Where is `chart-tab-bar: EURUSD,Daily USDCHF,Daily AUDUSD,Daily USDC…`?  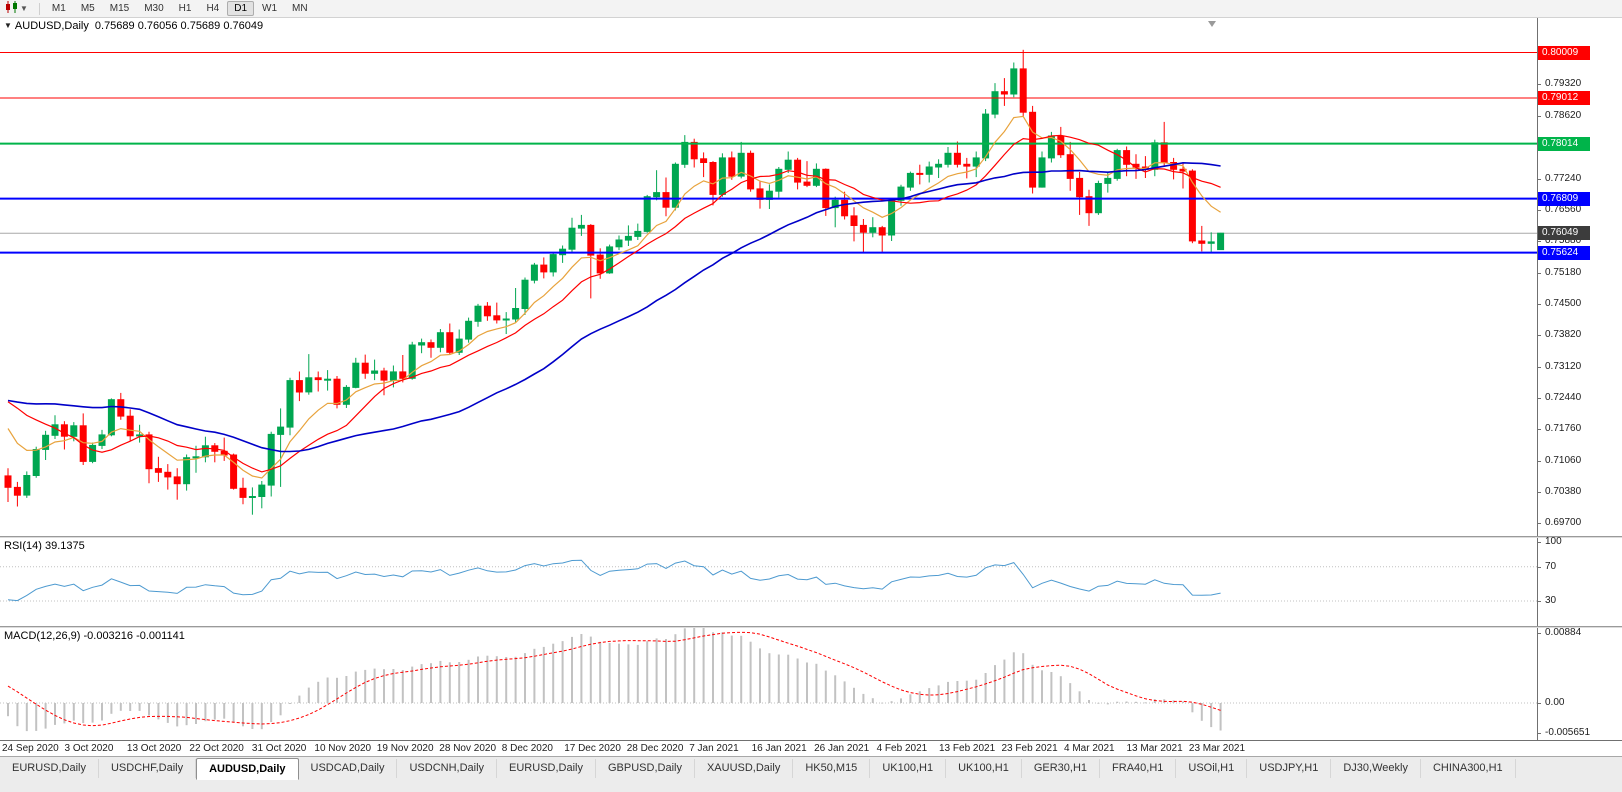 chart-tab-bar: EURUSD,Daily USDCHF,Daily AUDUSD,Daily USDC… is located at coordinates (811, 774).